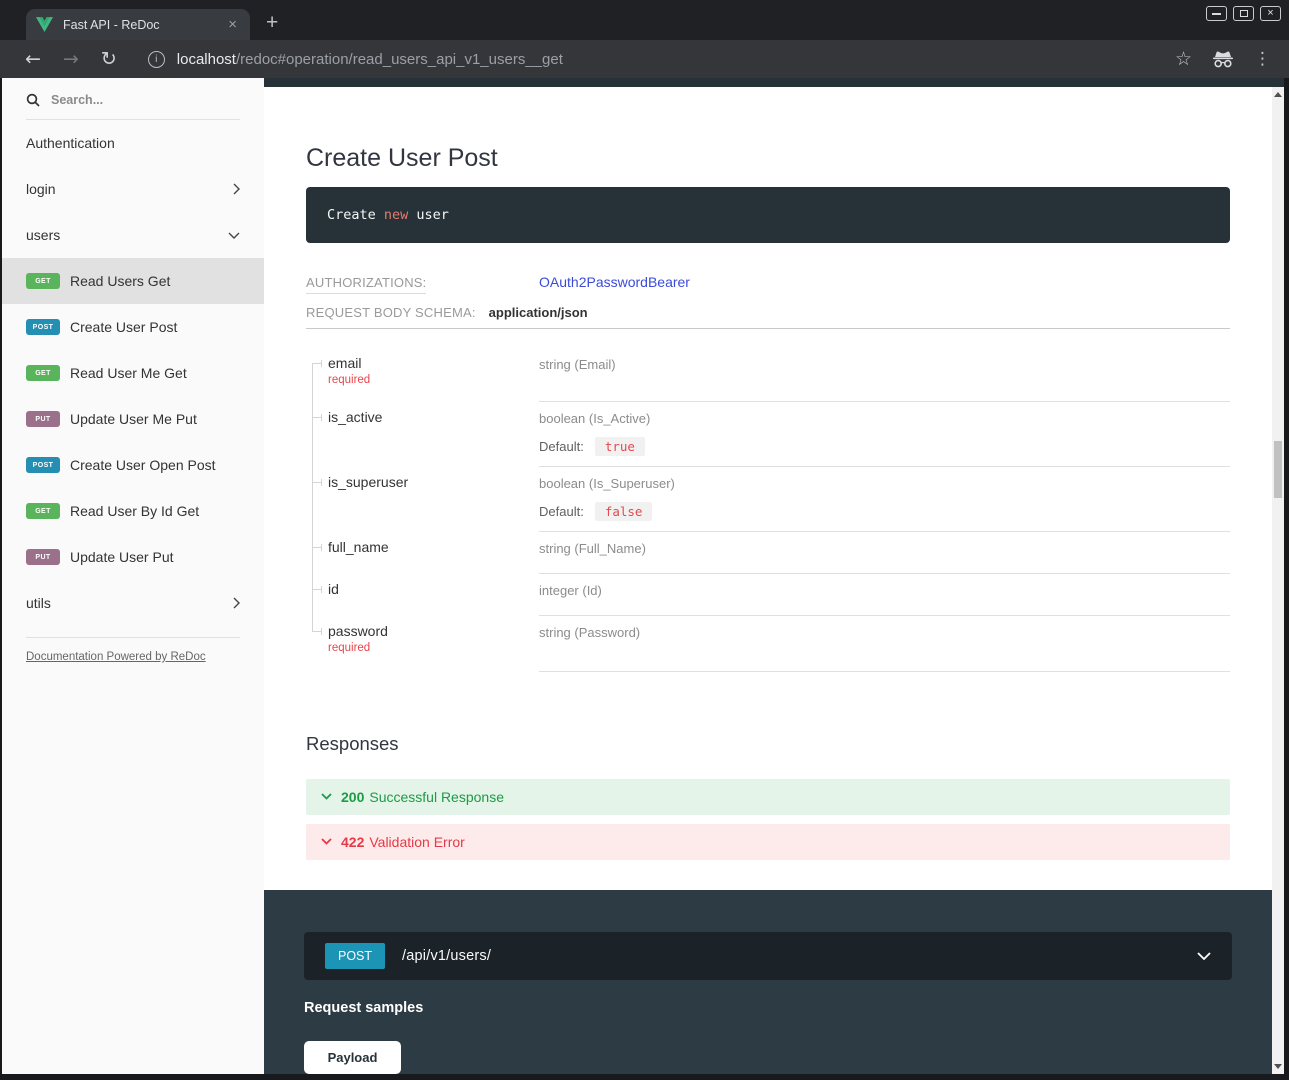 The image size is (1289, 1080). What do you see at coordinates (232, 24) in the screenshot?
I see `tab-close-icon: ×` at bounding box center [232, 24].